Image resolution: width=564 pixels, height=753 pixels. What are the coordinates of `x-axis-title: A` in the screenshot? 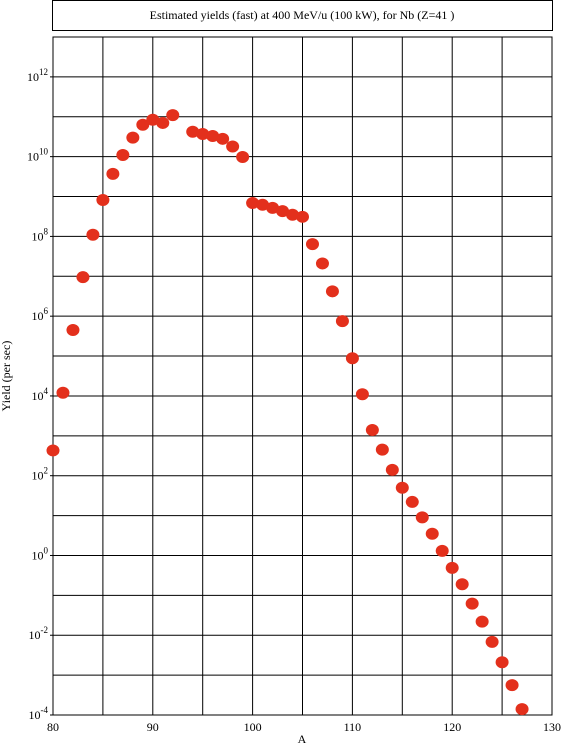 It's located at (302, 739).